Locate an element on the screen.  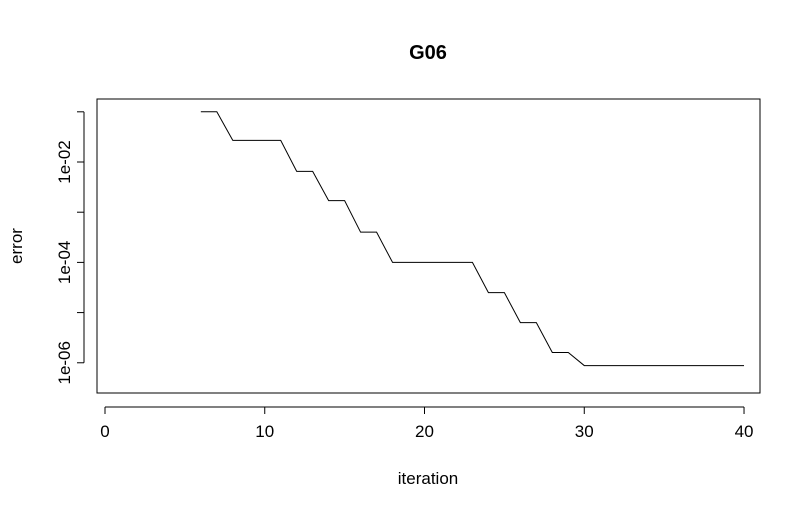
x-tick-label: 0 is located at coordinates (104, 431).